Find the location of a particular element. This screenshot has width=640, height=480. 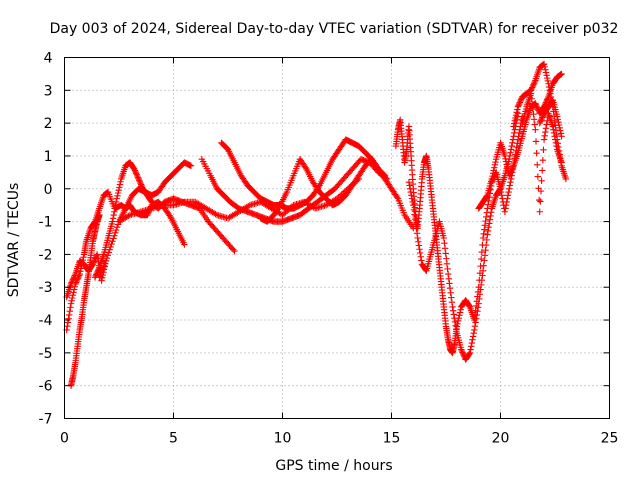

y-tick-label: 1 is located at coordinates (48, 157).